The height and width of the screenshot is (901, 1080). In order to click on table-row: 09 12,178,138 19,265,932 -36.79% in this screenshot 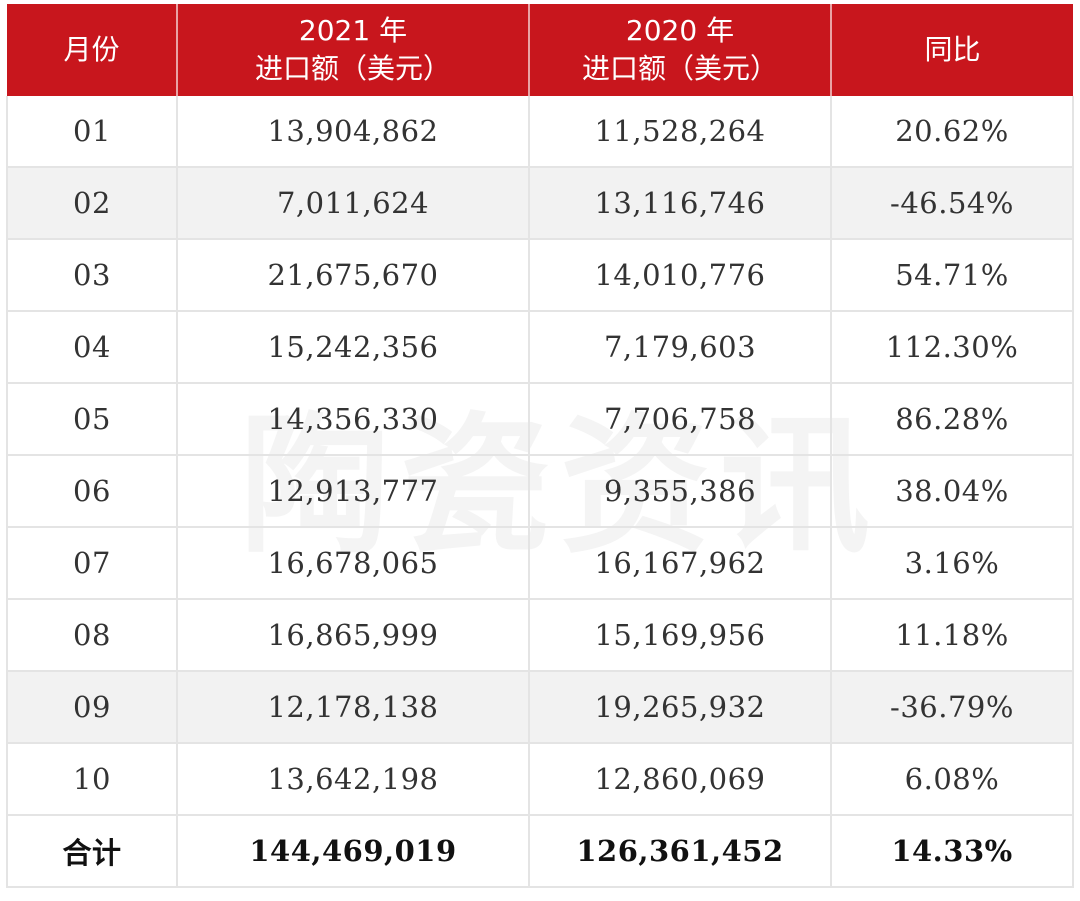, I will do `click(540, 707)`.